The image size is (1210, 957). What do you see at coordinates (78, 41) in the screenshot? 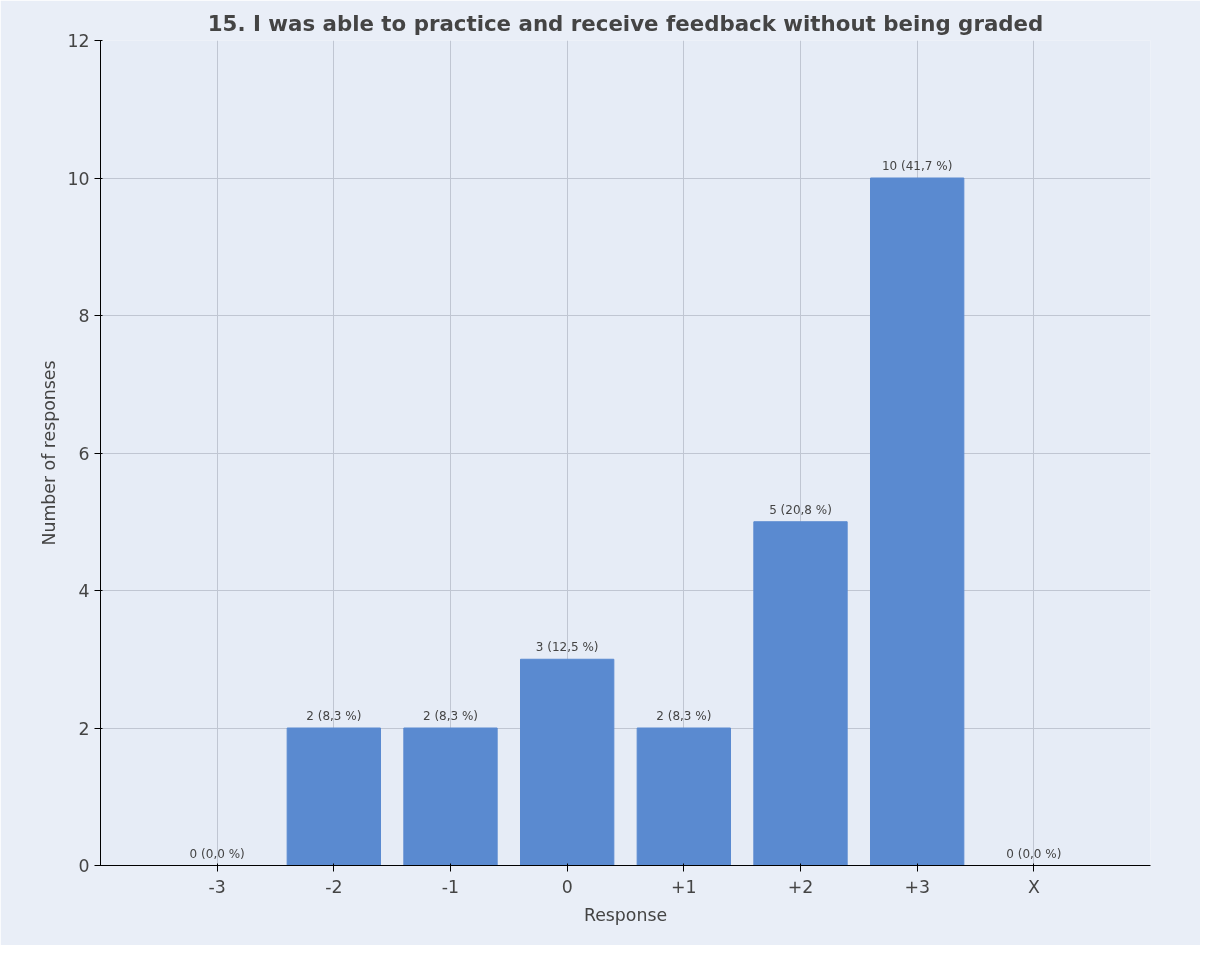
I see `y-tick-label: 12` at bounding box center [78, 41].